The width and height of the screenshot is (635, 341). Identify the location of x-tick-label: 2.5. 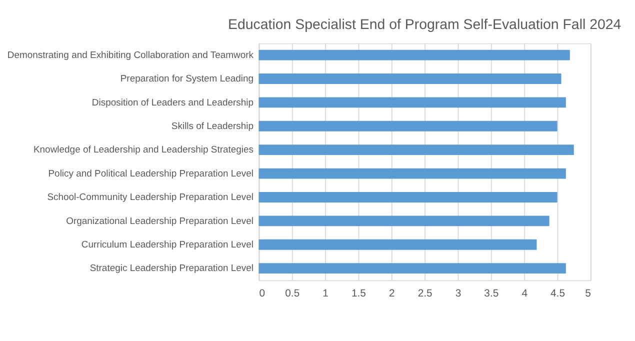
(425, 294).